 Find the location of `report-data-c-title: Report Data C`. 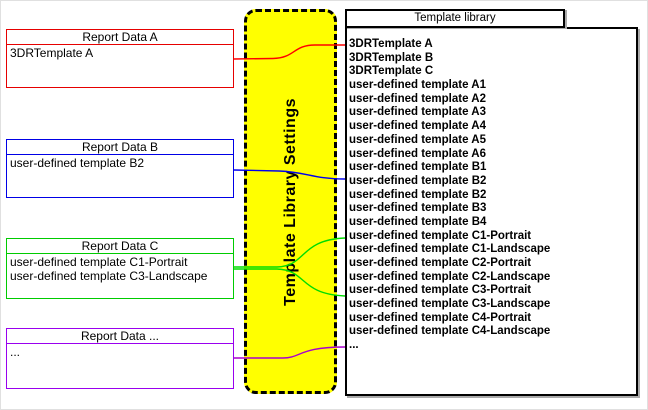

report-data-c-title: Report Data C is located at coordinates (120, 246).